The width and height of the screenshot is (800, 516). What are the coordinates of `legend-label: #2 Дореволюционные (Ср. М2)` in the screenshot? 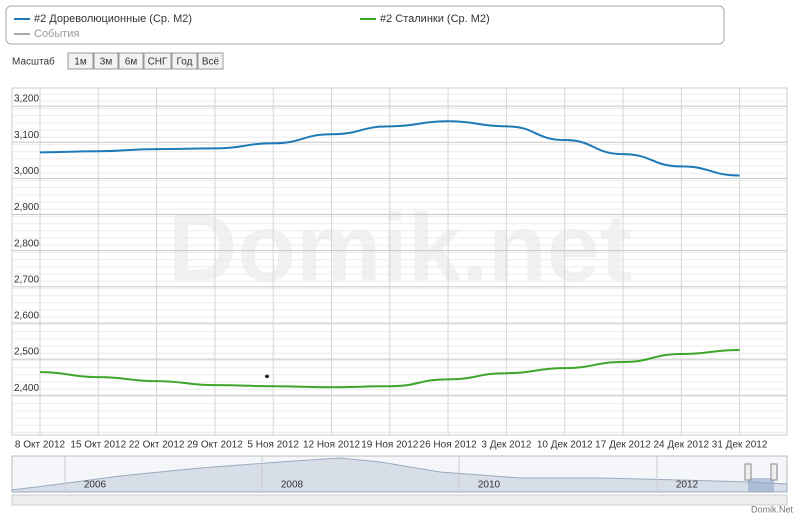 It's located at (113, 19).